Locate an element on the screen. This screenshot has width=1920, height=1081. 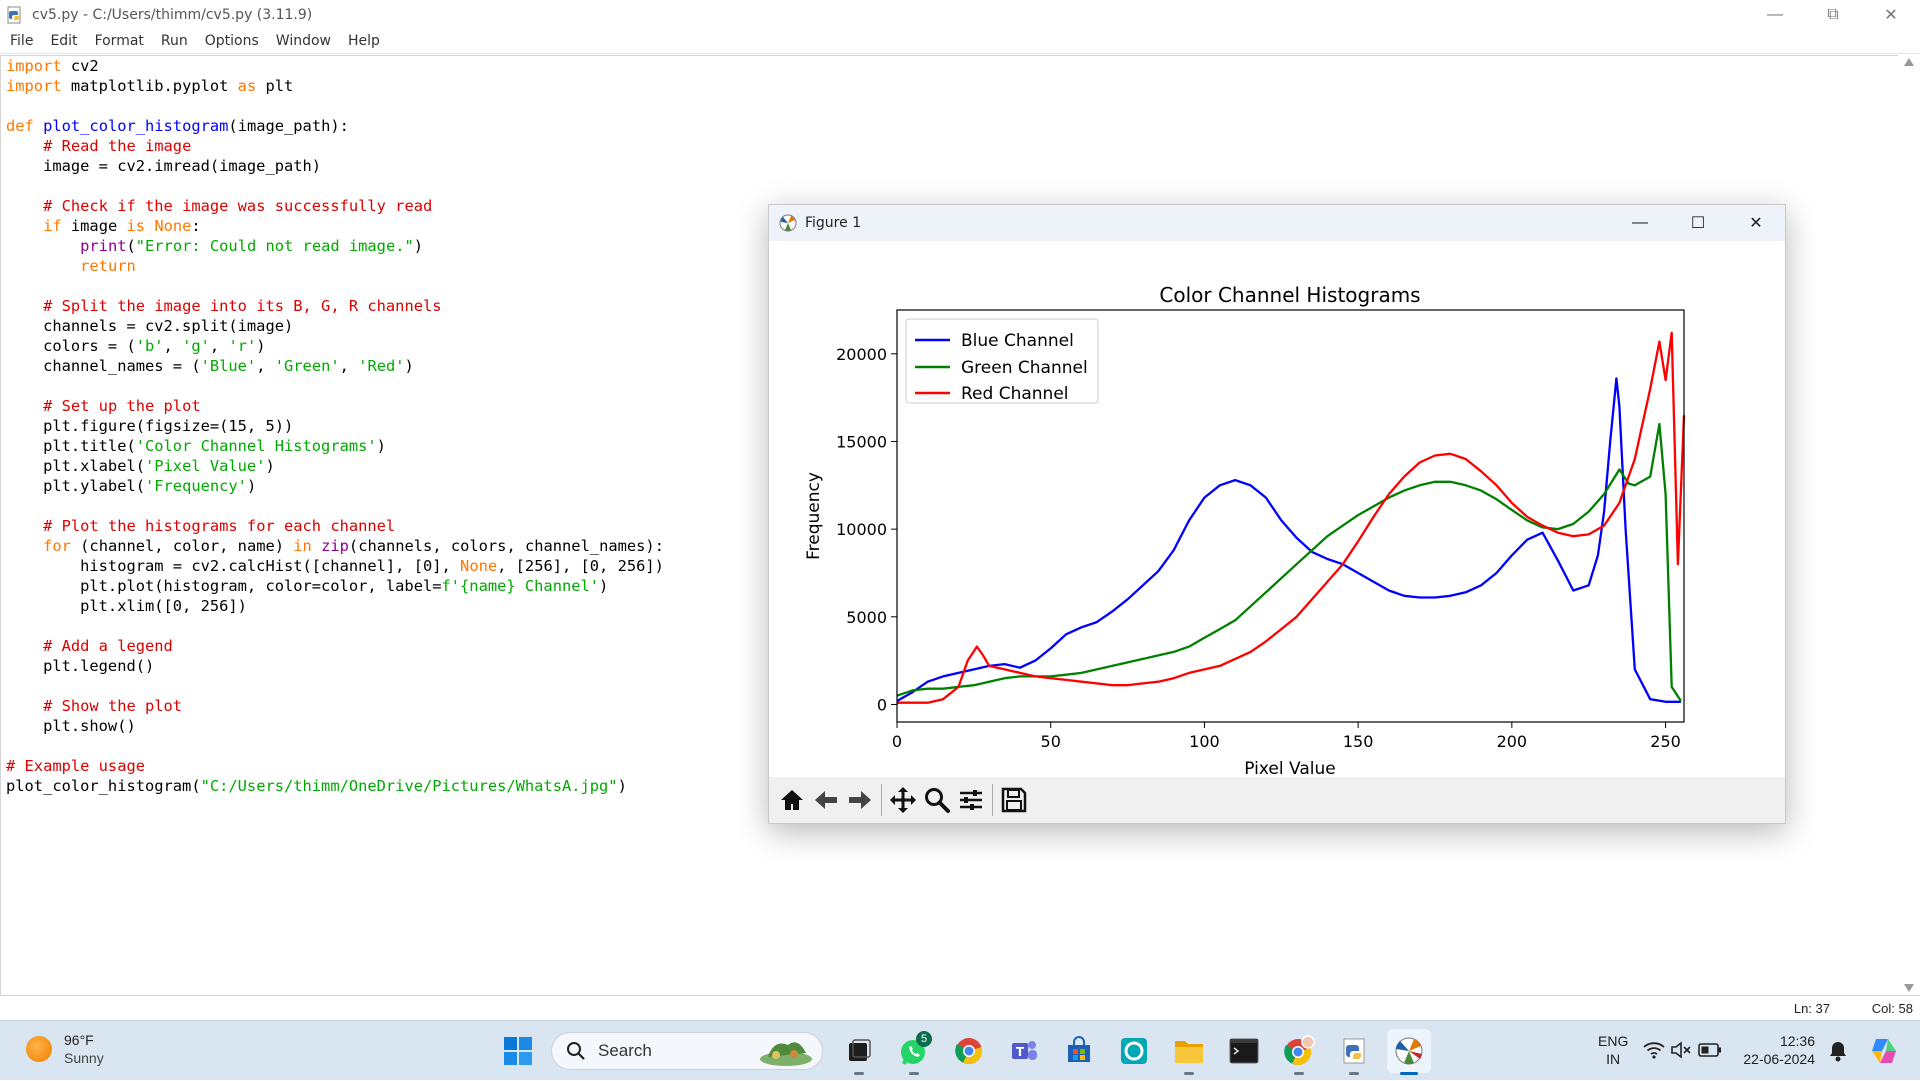
chart-title: Color Channel Histograms is located at coordinates (1289, 295).